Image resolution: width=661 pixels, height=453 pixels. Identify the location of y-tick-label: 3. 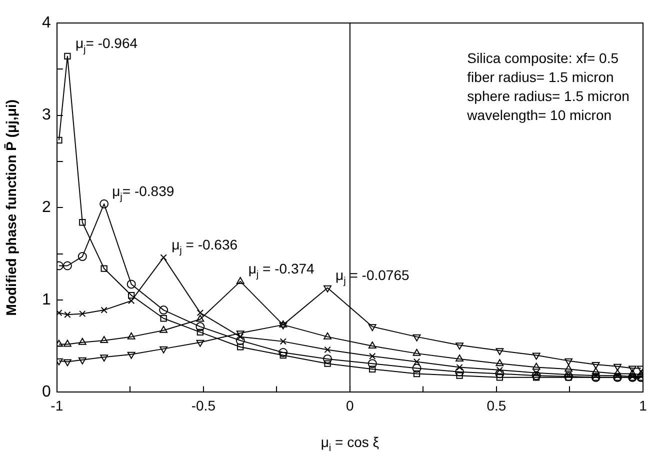
(46, 115).